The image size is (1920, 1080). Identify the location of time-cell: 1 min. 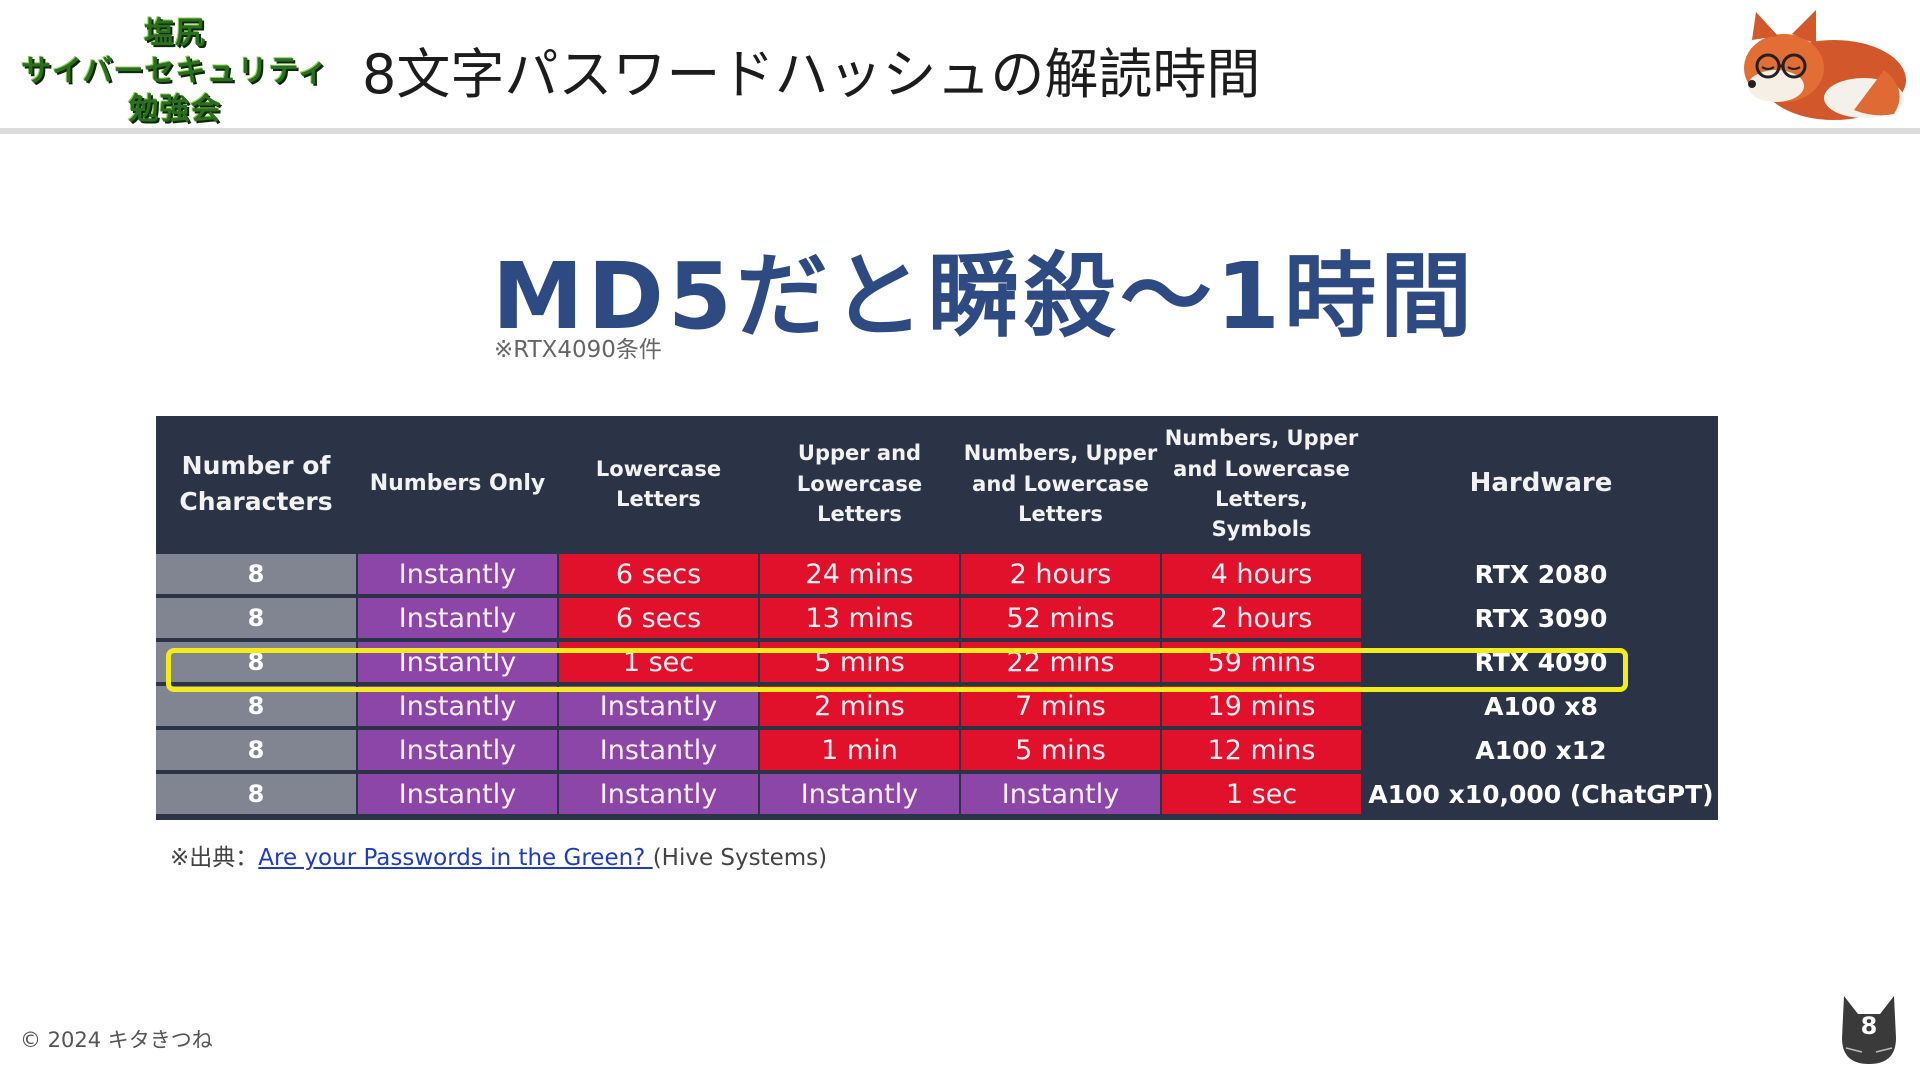
(859, 750).